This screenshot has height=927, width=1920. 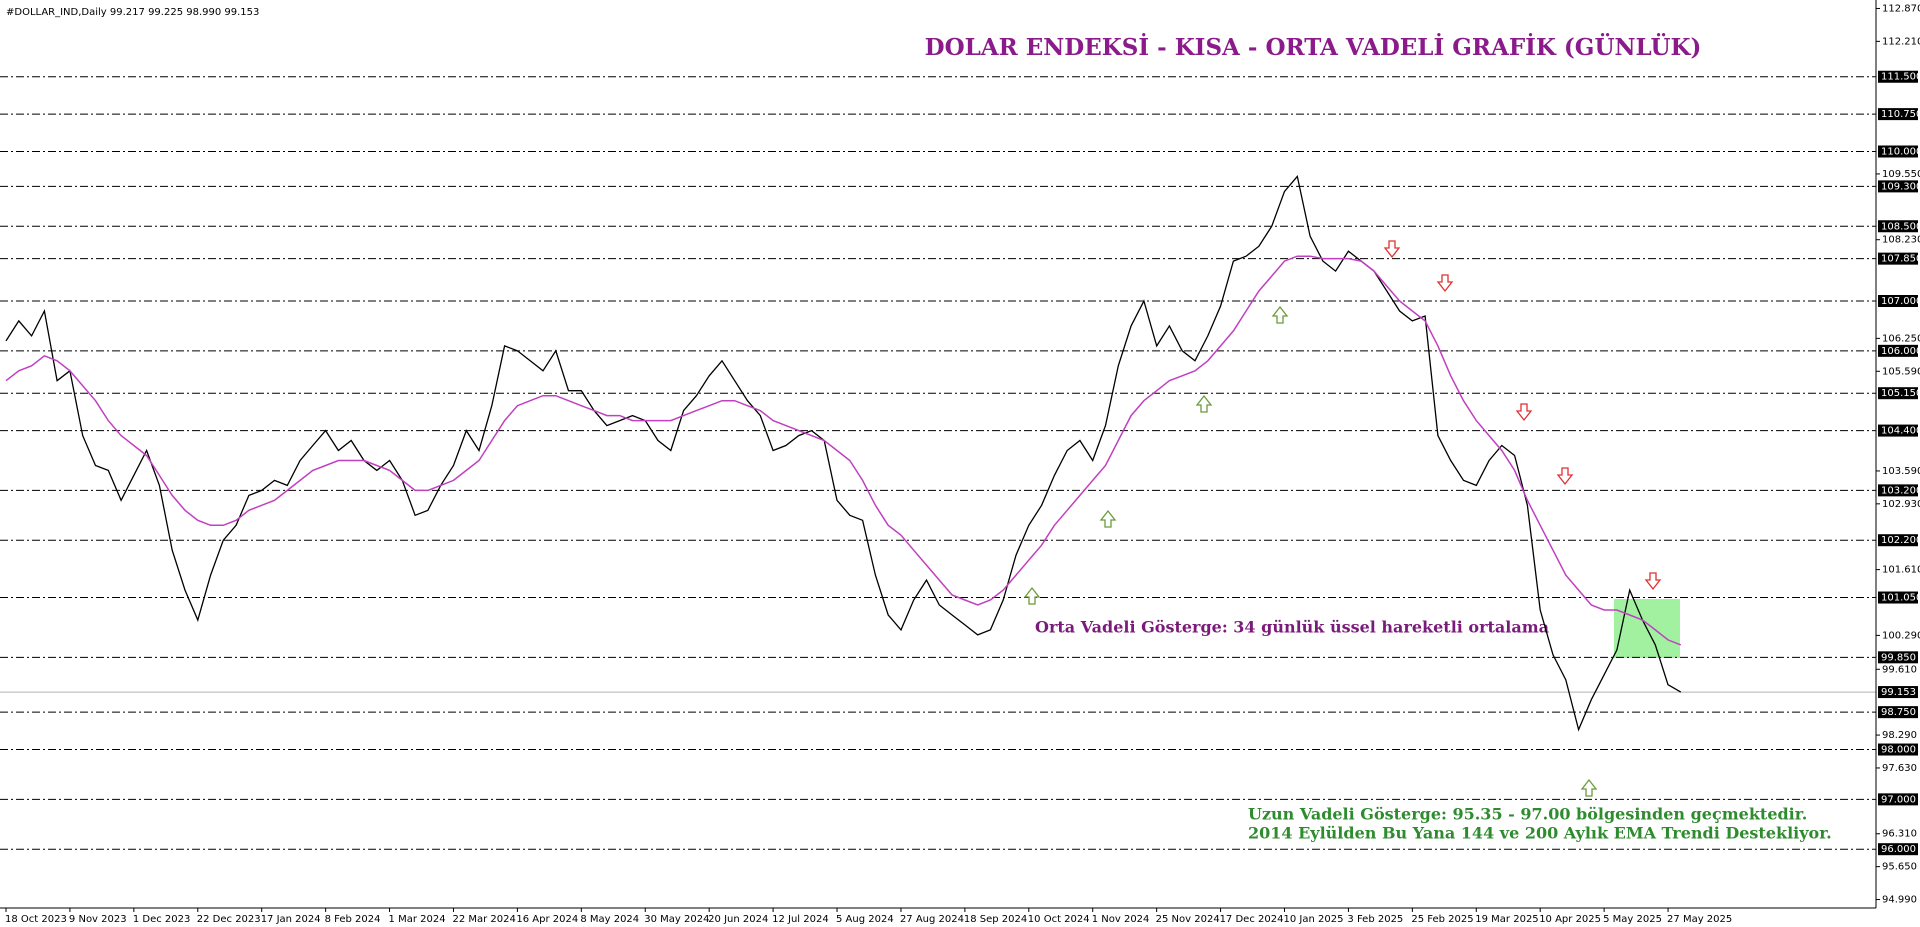 I want to click on x-tick-label: 3 Feb 2025, so click(x=1375, y=919).